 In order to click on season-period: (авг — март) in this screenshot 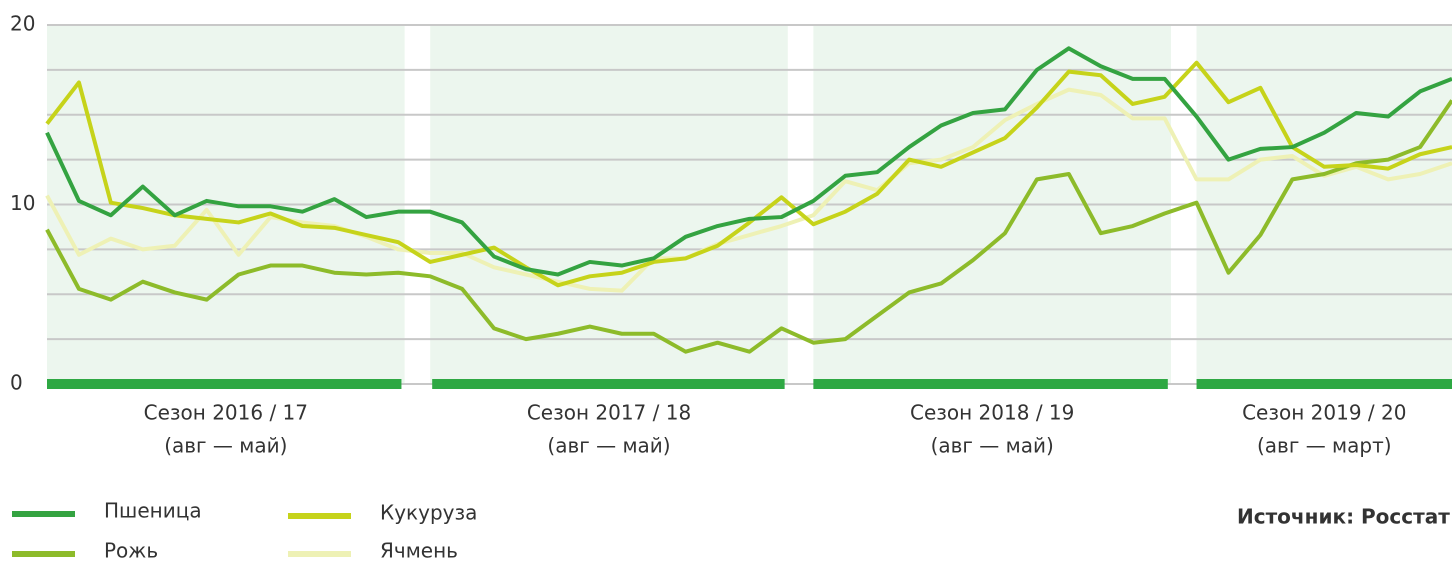, I will do `click(1324, 446)`.